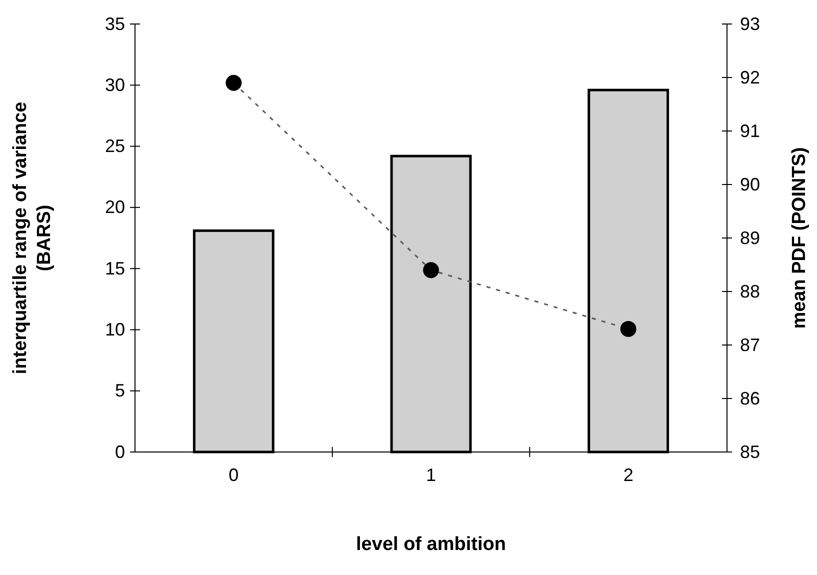 The height and width of the screenshot is (575, 817). What do you see at coordinates (114, 24) in the screenshot?
I see `y-tick-label: 35` at bounding box center [114, 24].